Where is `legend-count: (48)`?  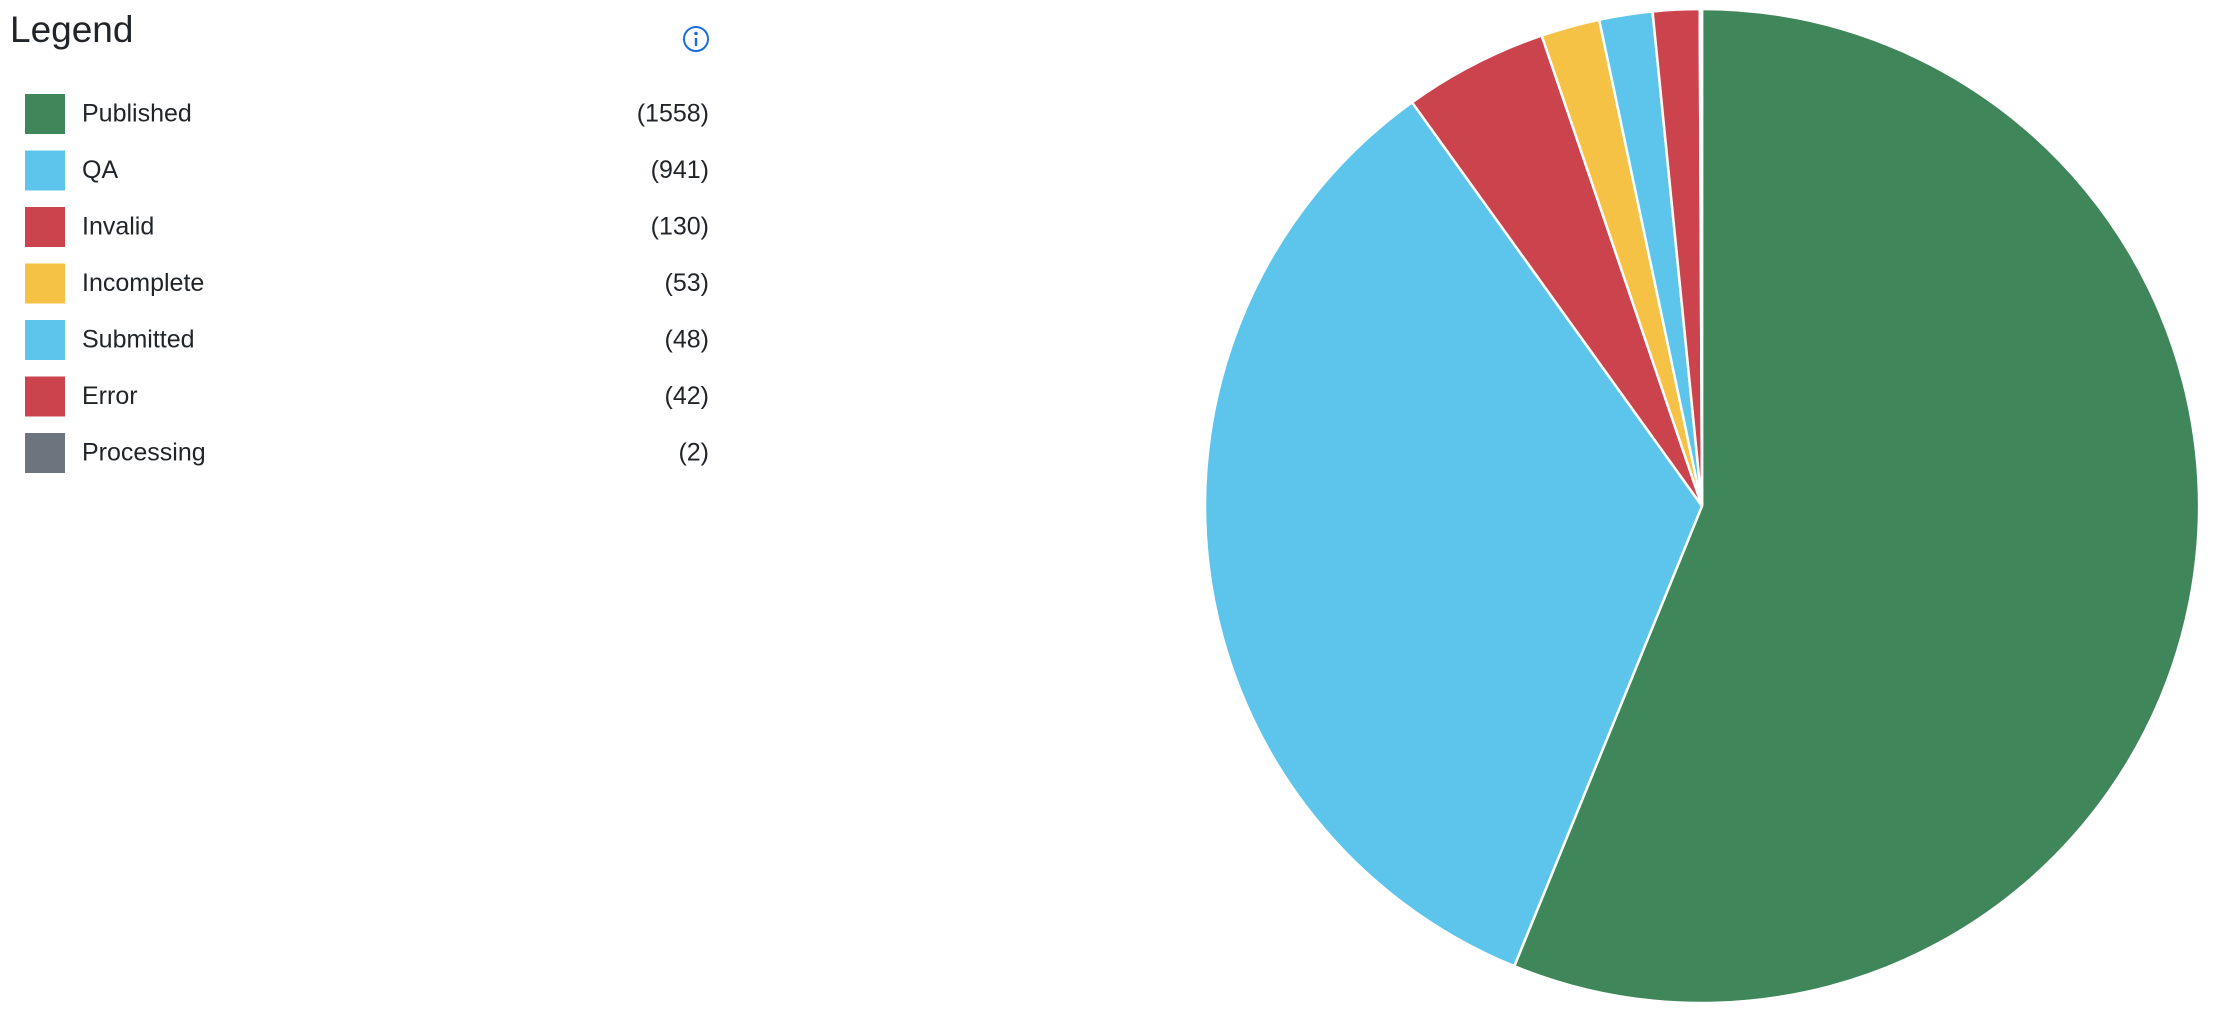
legend-count: (48) is located at coordinates (687, 340).